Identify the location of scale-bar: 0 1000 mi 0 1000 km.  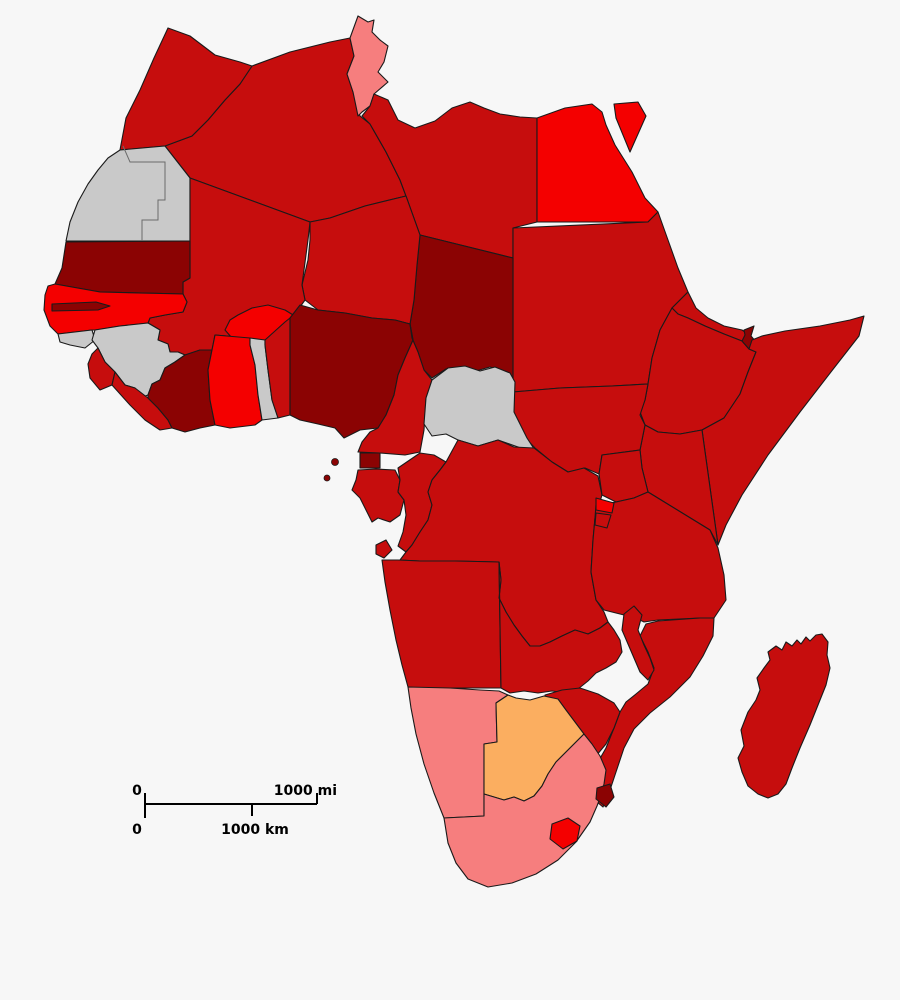
(234, 810).